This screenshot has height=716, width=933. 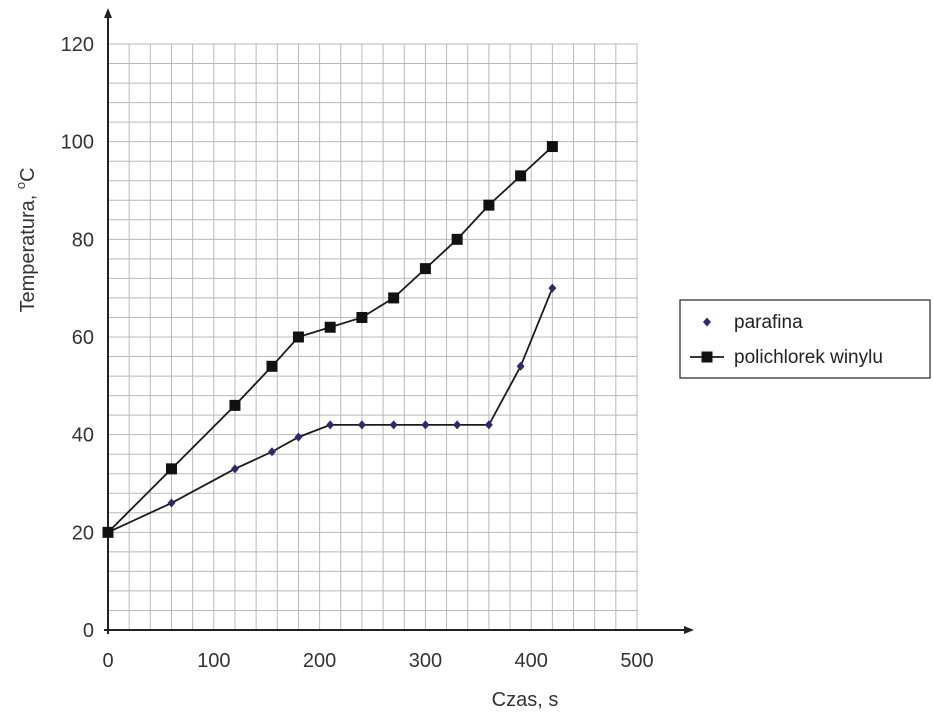 What do you see at coordinates (88, 631) in the screenshot?
I see `y-tick-label: 0` at bounding box center [88, 631].